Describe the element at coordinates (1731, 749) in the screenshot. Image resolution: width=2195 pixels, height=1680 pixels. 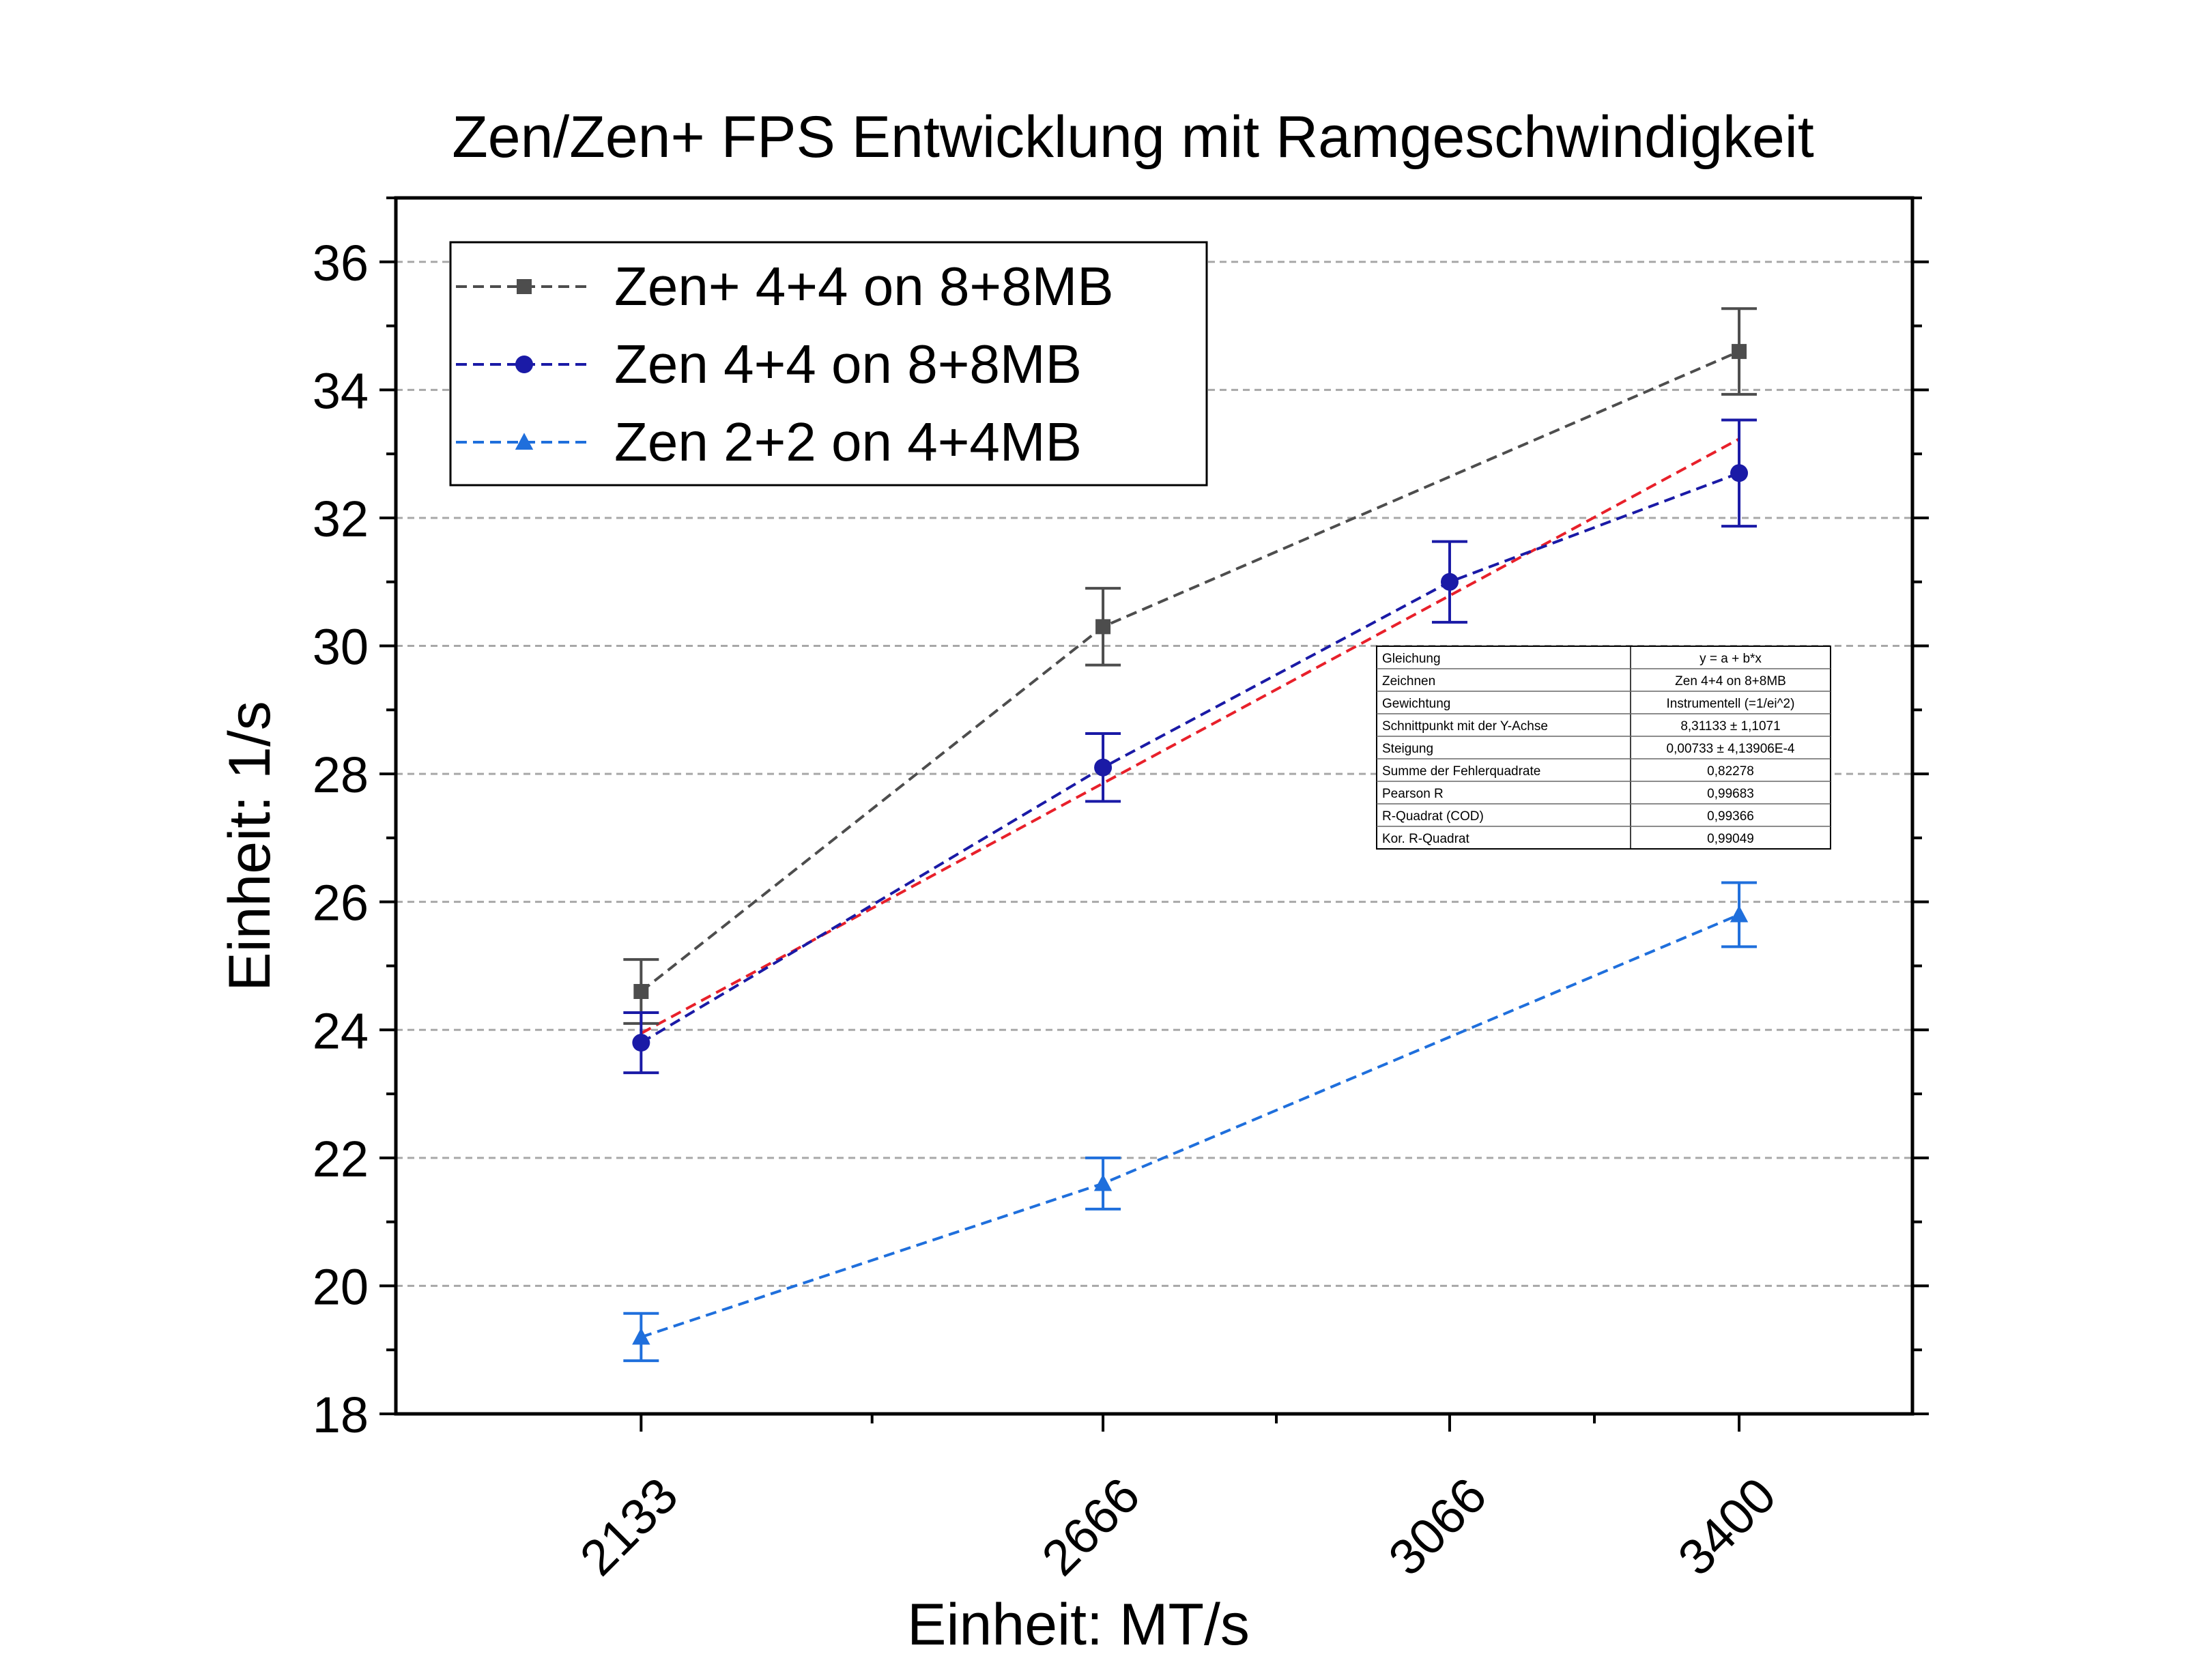
I see `fit-table-value: 0,00733 ± 4,13906E-4` at that location.